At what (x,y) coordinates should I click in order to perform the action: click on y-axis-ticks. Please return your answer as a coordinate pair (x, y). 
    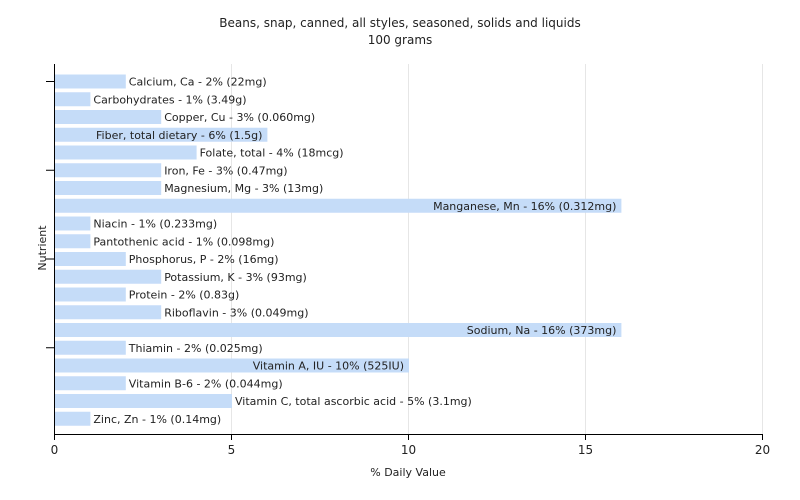
    Looking at the image, I should click on (50, 215).